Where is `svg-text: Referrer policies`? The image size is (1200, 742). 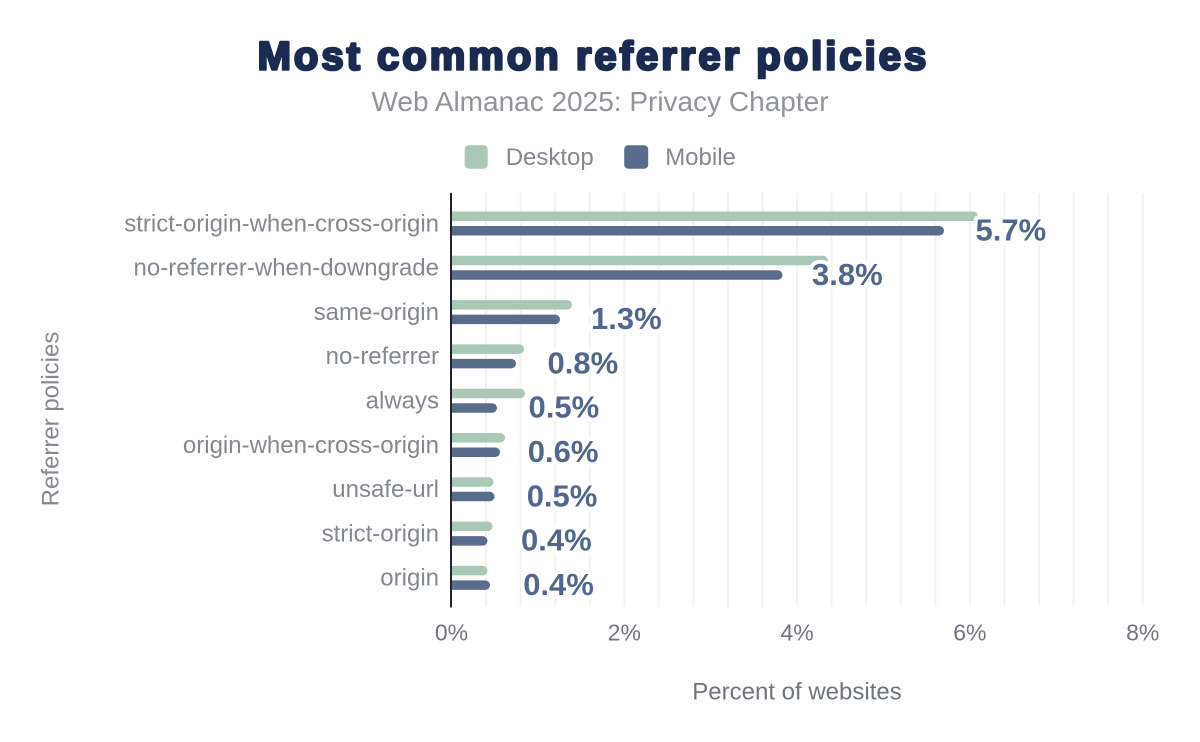 svg-text: Referrer policies is located at coordinates (51, 419).